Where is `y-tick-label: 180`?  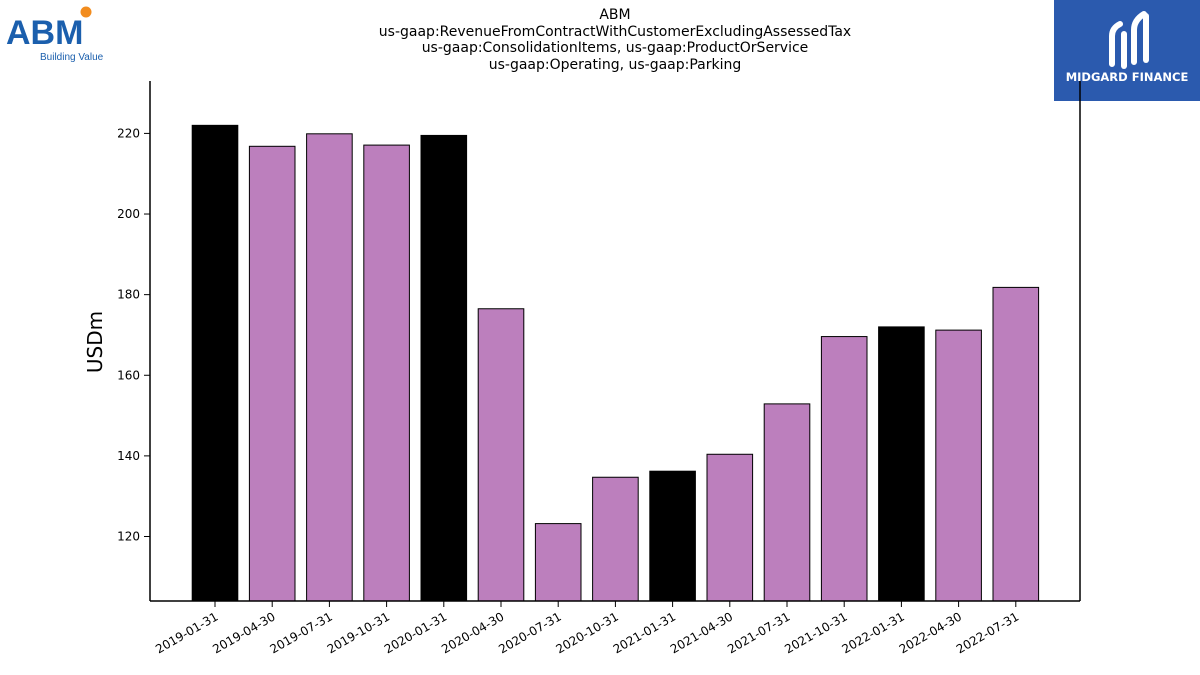
y-tick-label: 180 is located at coordinates (128, 295).